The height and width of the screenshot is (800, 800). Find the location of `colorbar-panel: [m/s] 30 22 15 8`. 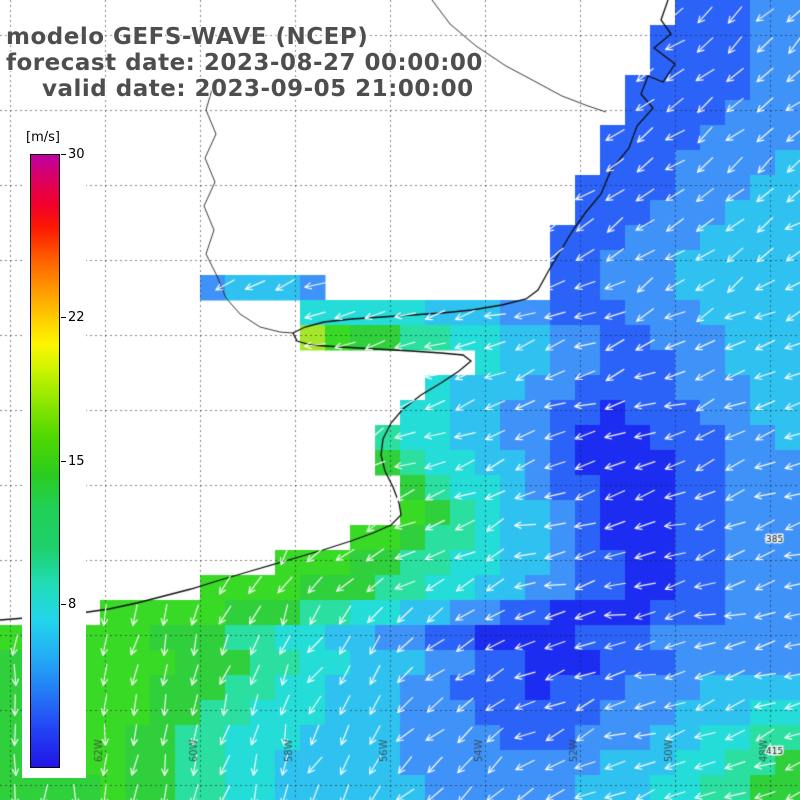

colorbar-panel: [m/s] 30 22 15 8 is located at coordinates (54, 452).